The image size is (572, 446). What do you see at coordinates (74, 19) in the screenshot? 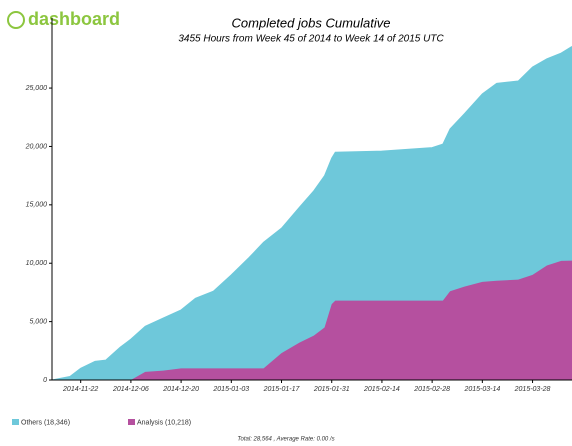
I see `logo-text: dashboard` at bounding box center [74, 19].